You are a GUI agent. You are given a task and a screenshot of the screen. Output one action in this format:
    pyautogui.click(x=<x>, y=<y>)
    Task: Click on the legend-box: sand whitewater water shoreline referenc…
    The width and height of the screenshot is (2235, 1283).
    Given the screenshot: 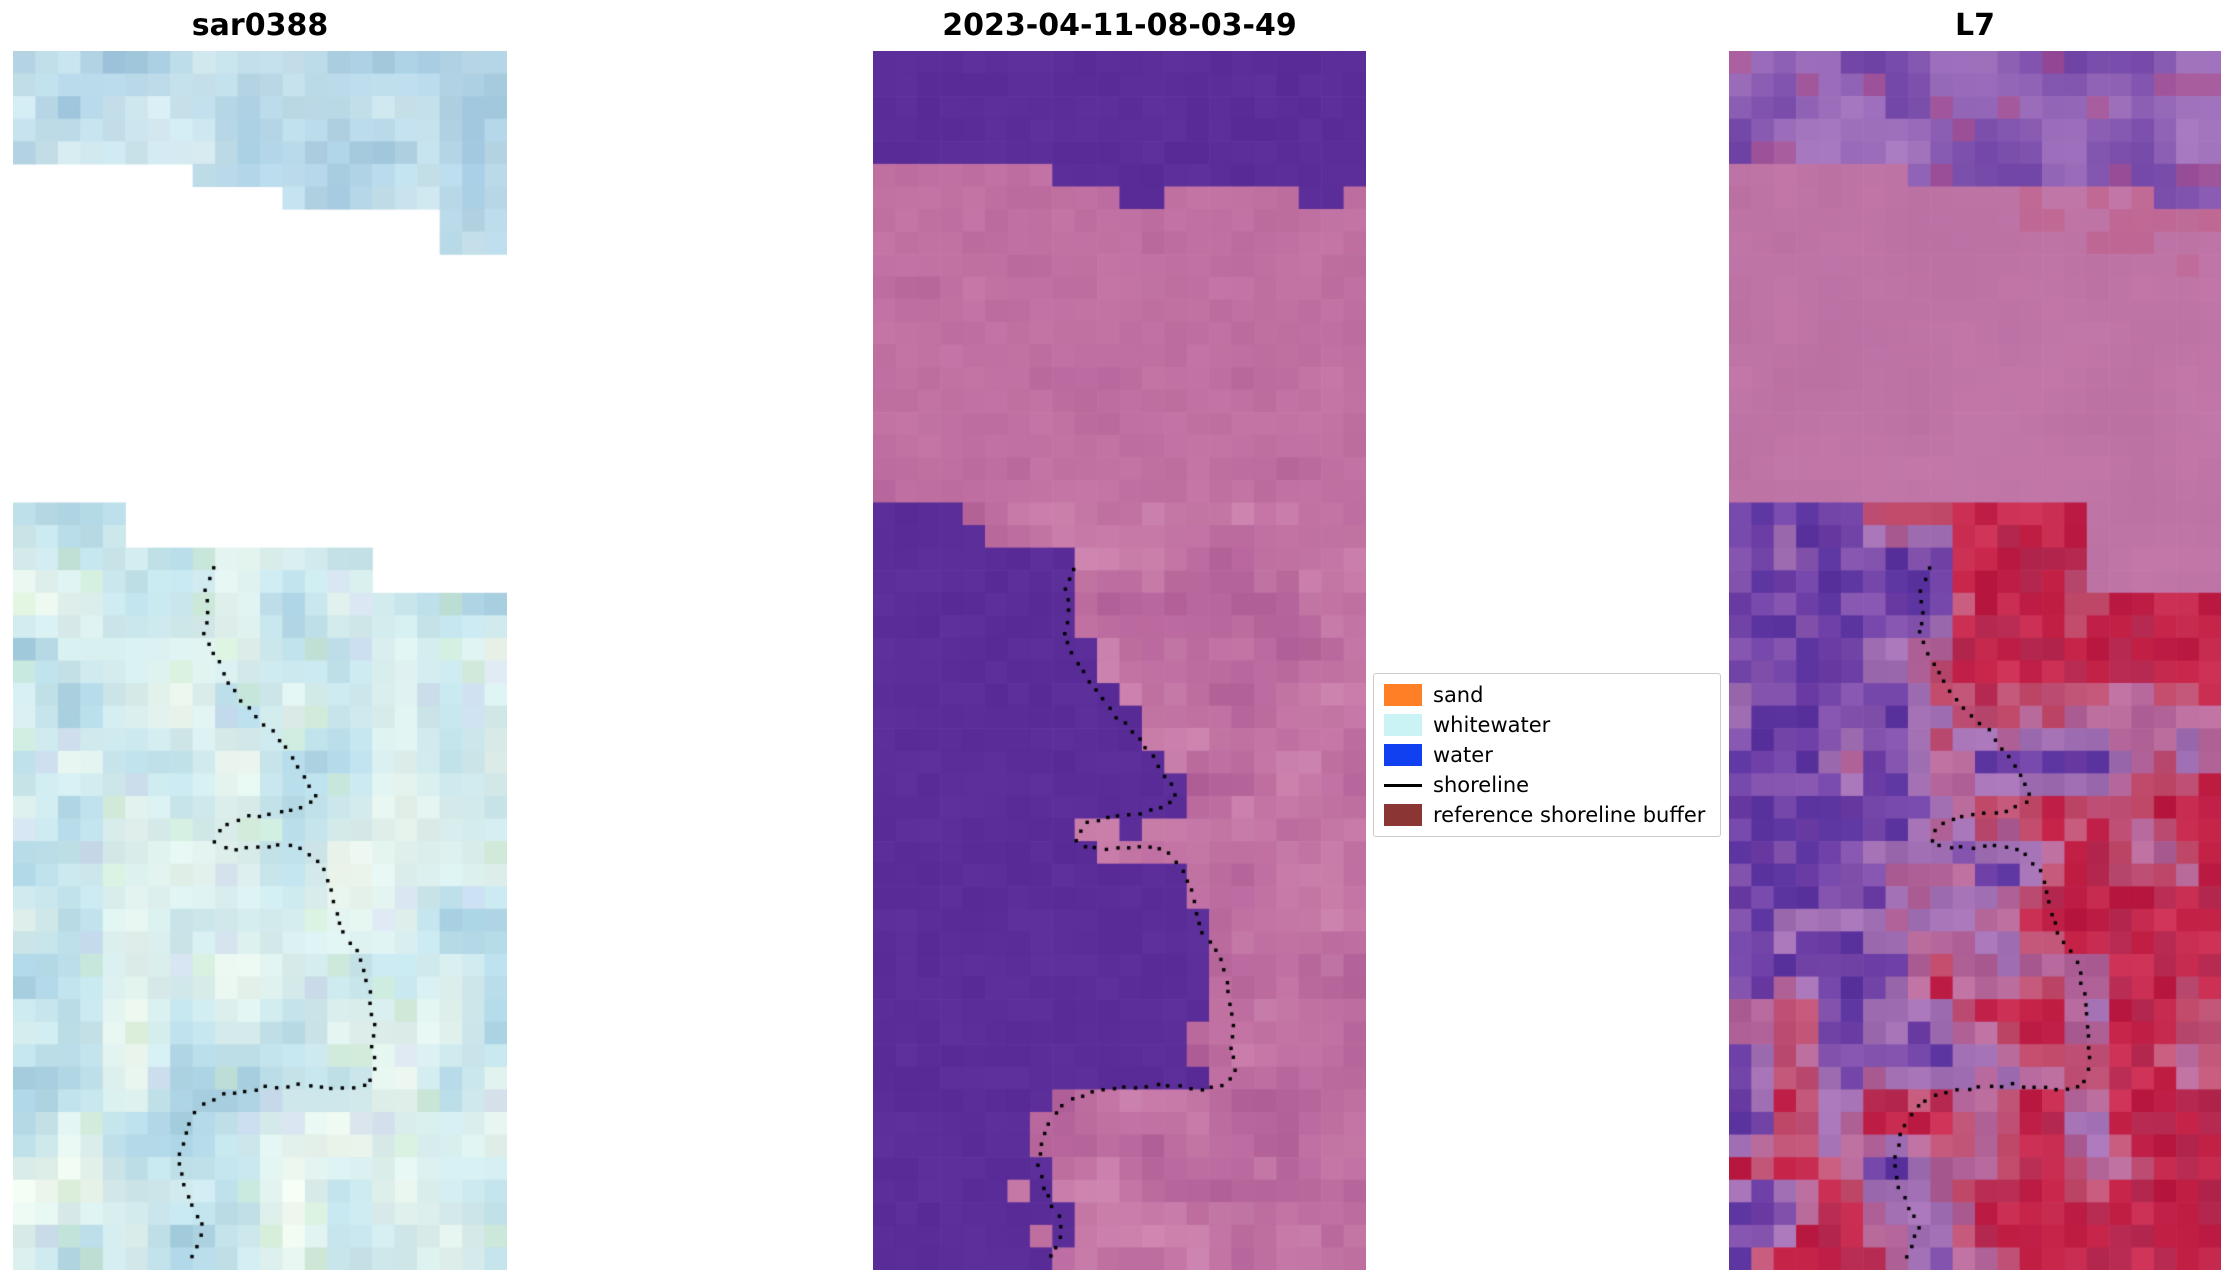 What is the action you would take?
    pyautogui.click(x=1547, y=755)
    